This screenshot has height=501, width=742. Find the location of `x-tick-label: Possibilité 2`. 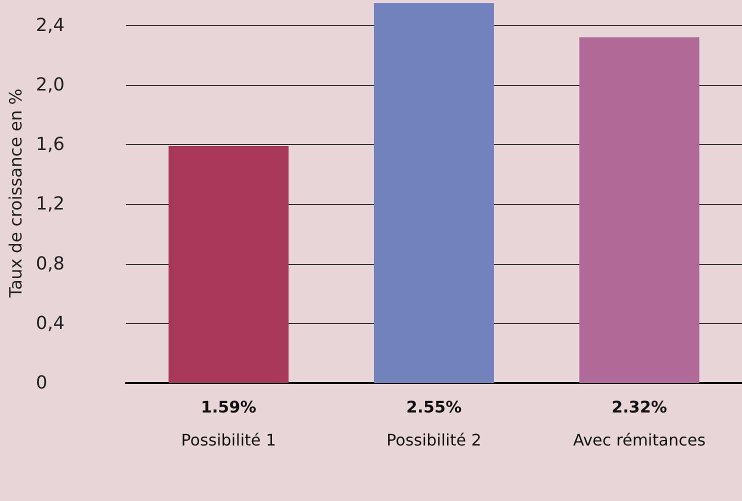

x-tick-label: Possibilité 2 is located at coordinates (434, 440).